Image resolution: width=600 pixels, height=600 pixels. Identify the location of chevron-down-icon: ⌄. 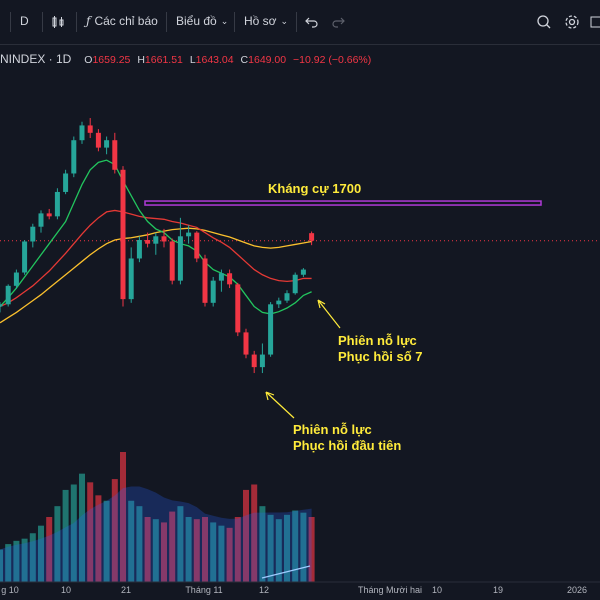
(224, 20).